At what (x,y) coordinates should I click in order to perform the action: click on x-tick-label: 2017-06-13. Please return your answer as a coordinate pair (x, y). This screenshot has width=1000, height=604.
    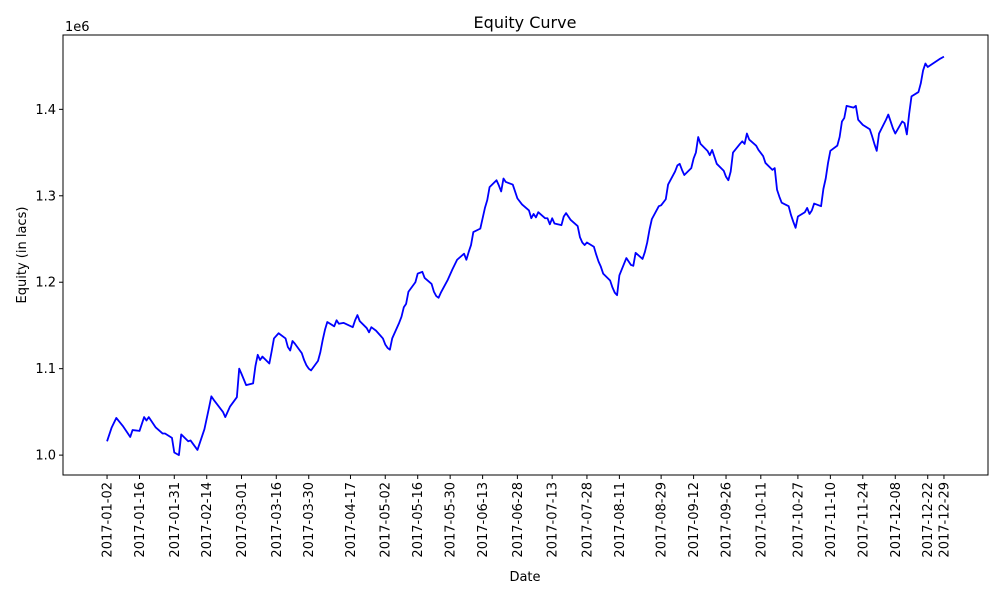
    Looking at the image, I should click on (483, 520).